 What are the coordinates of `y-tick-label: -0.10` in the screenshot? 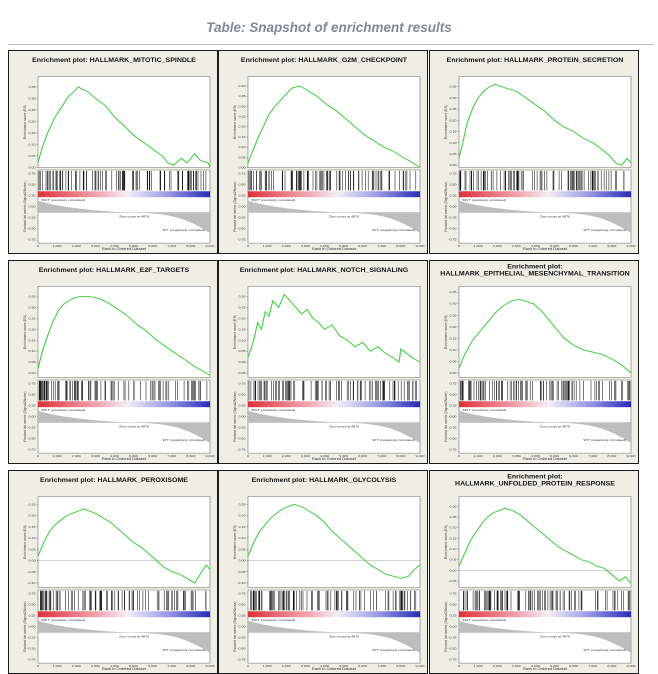 It's located at (31, 583).